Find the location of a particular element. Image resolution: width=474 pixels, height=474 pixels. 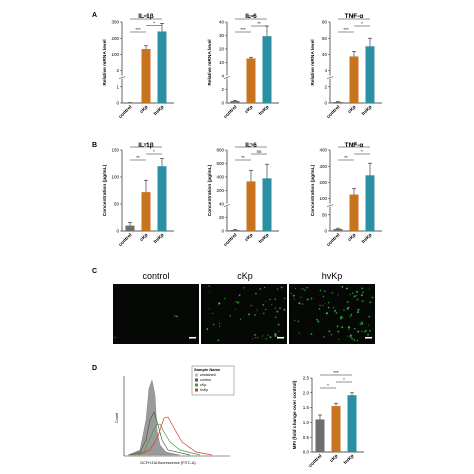

y-tick-label: 50 is located at coordinates (325, 214).